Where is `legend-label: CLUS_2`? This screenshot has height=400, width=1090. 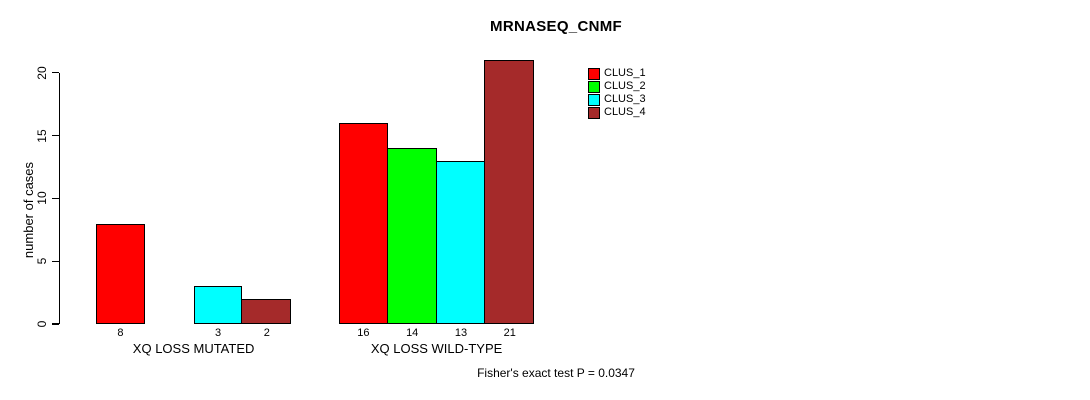 legend-label: CLUS_2 is located at coordinates (625, 86).